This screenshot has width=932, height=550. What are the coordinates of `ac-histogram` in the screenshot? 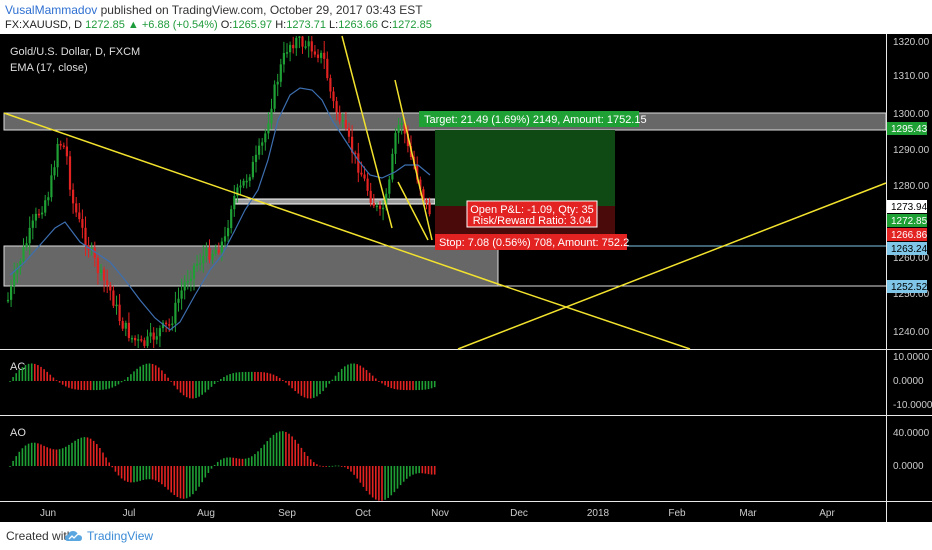 It's located at (222, 381).